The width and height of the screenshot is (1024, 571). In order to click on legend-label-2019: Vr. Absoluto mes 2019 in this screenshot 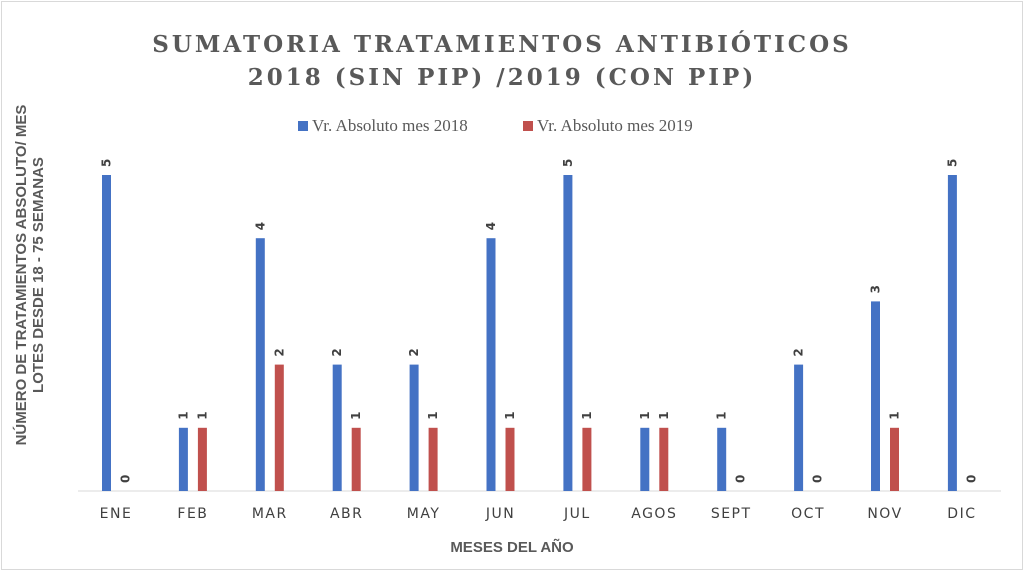, I will do `click(615, 125)`.